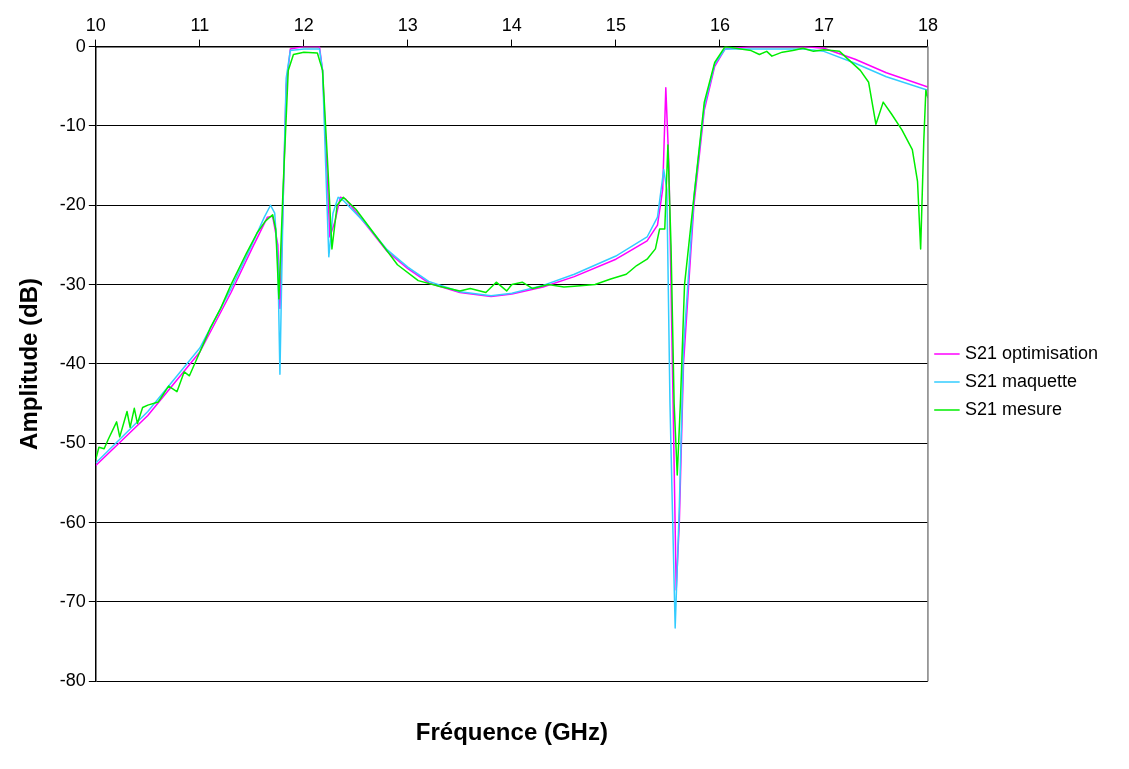 This screenshot has height=769, width=1129. Describe the element at coordinates (511, 732) in the screenshot. I see `x-axis-title: Fréquence (GHz)` at that location.